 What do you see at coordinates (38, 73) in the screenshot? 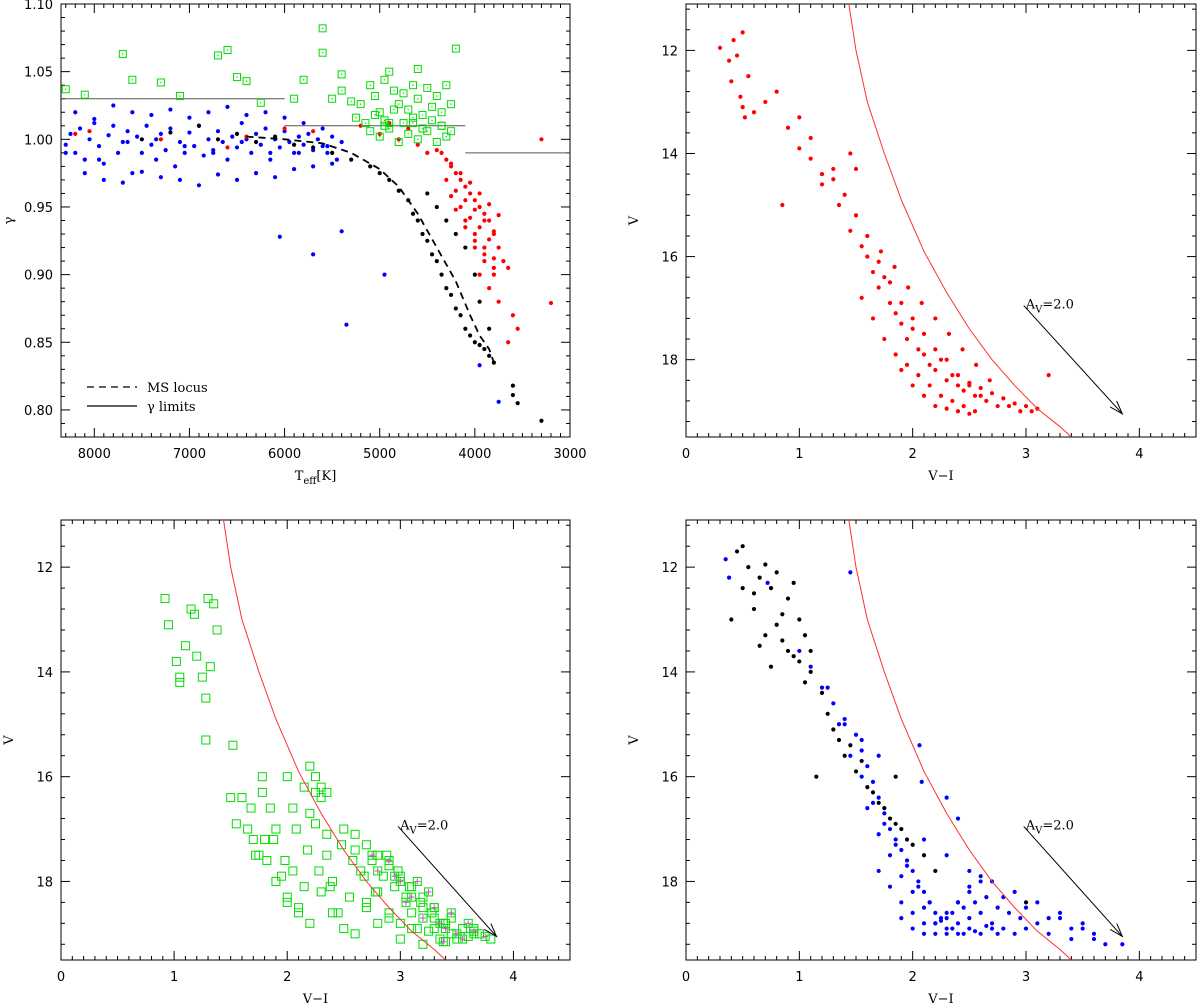
I see `y-tick-label: 1.05` at bounding box center [38, 73].